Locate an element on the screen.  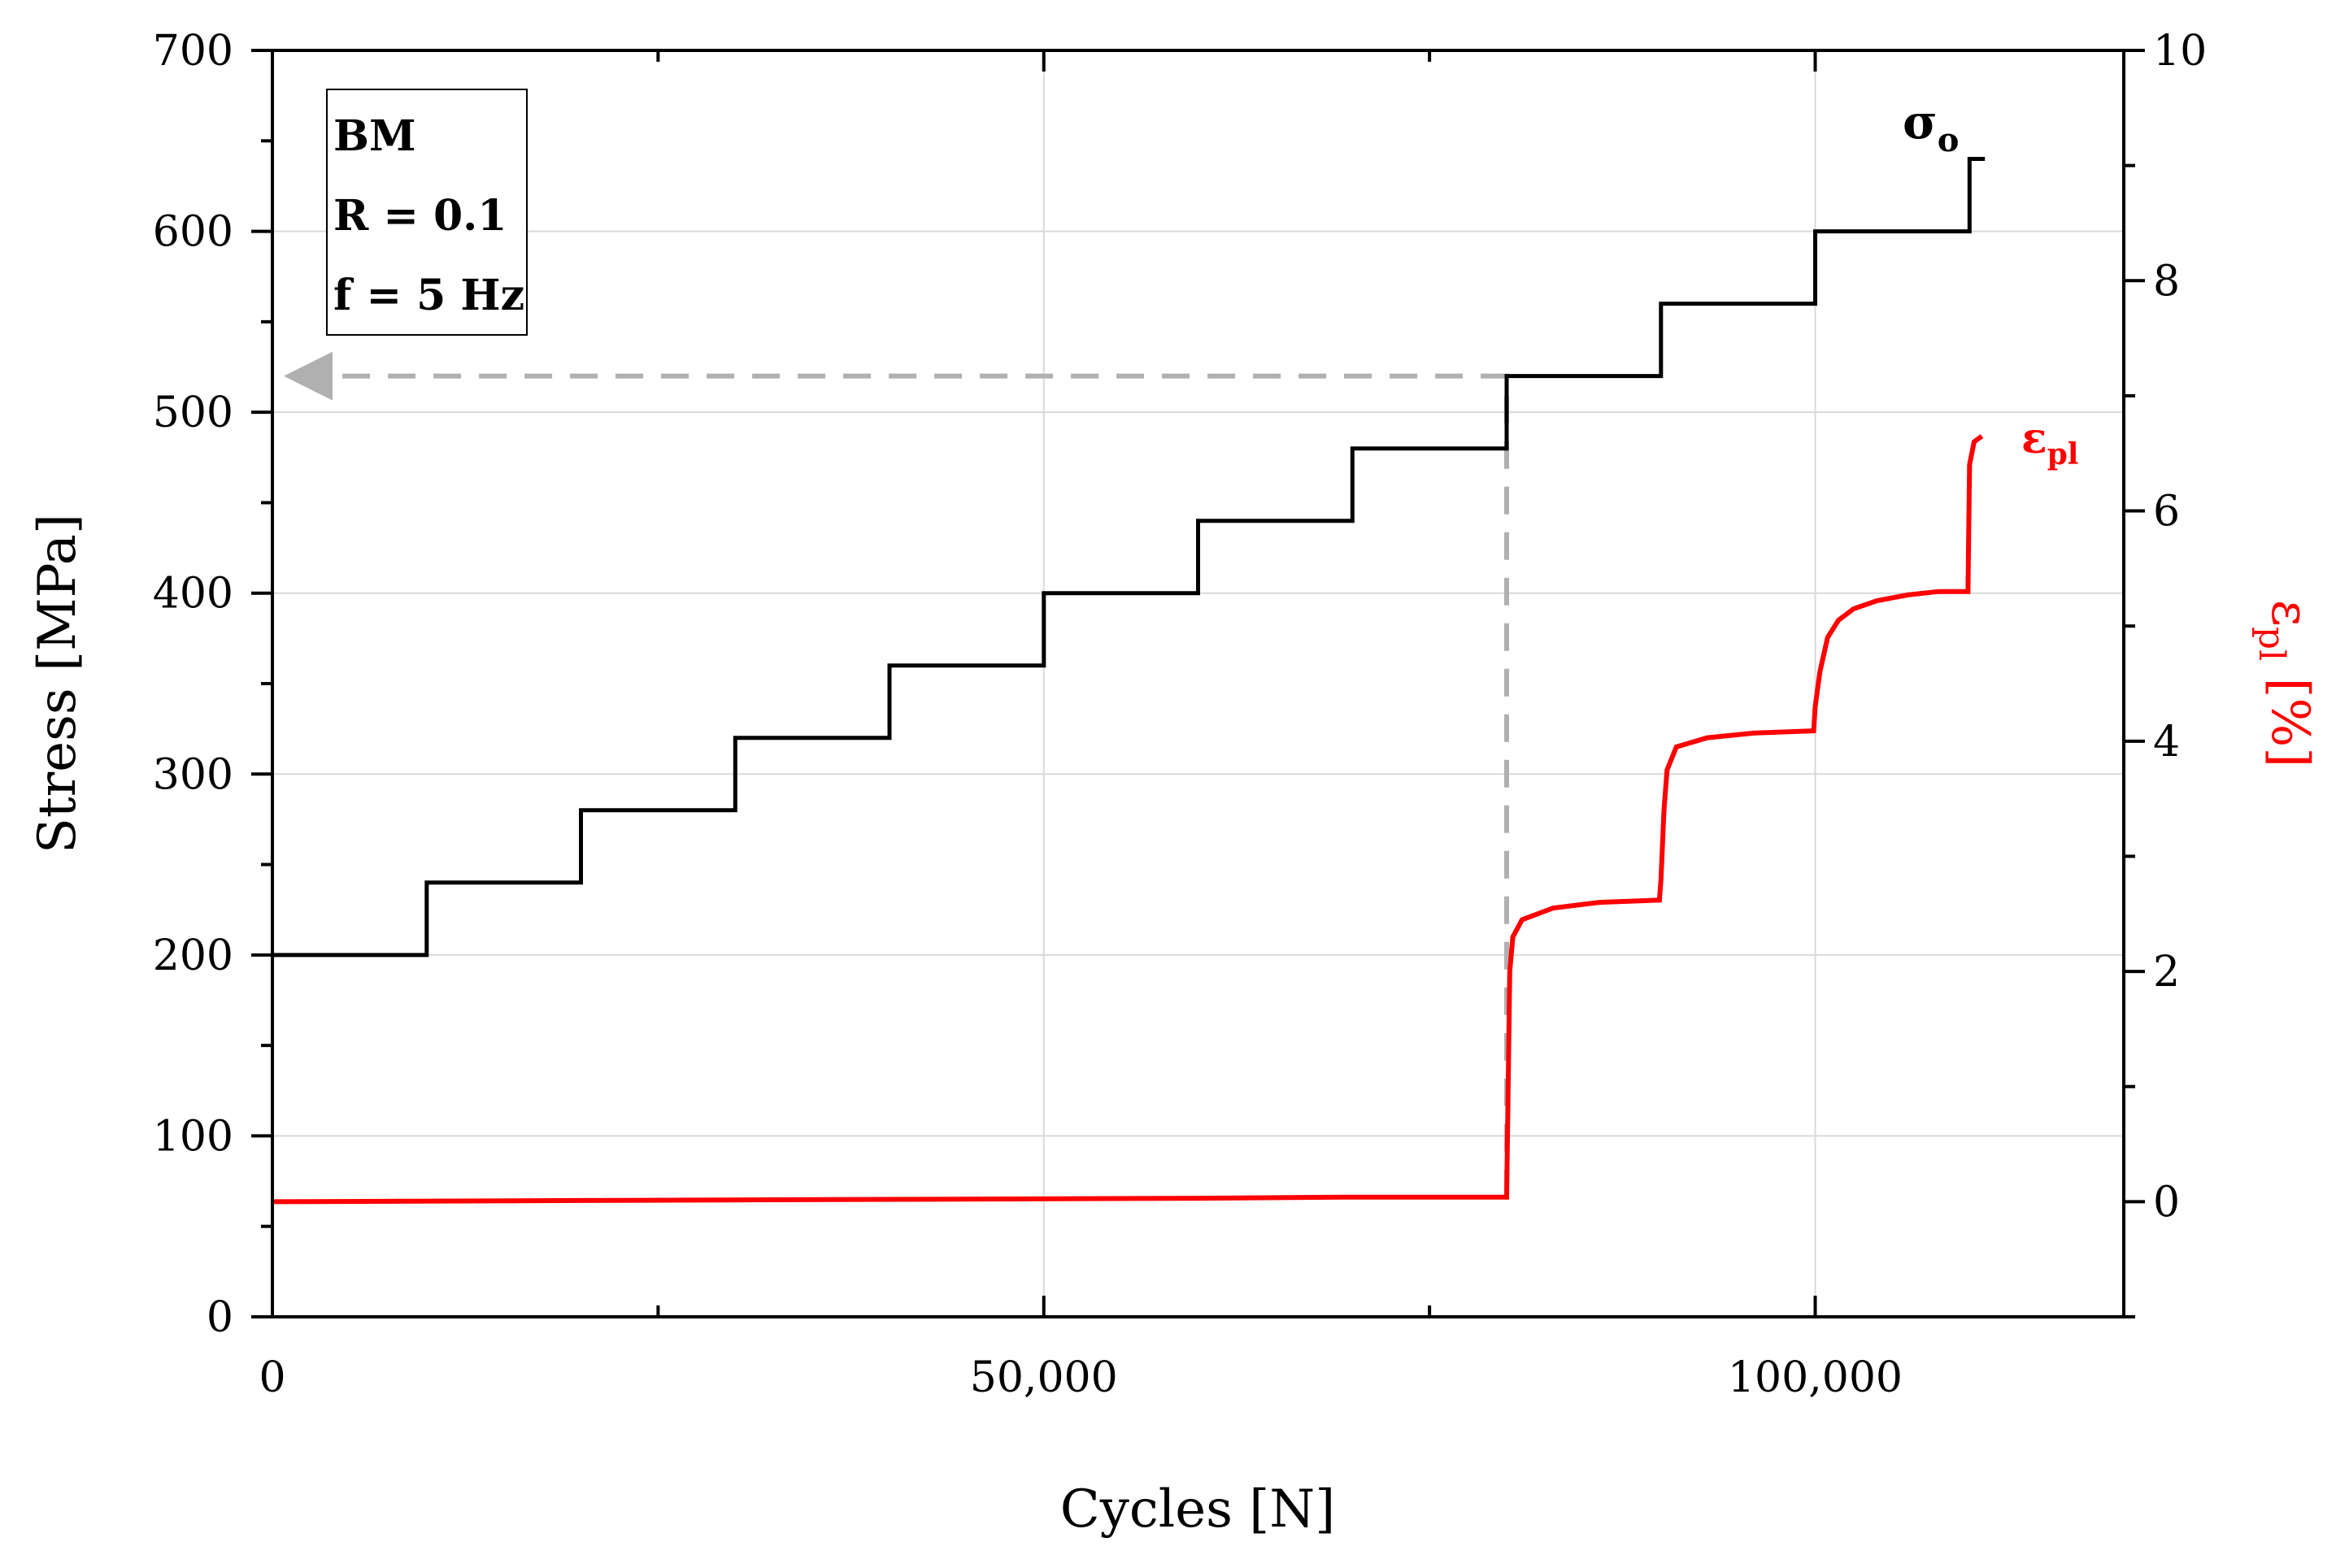
info-box-line-3: f = 5 Hz is located at coordinates (428, 295).